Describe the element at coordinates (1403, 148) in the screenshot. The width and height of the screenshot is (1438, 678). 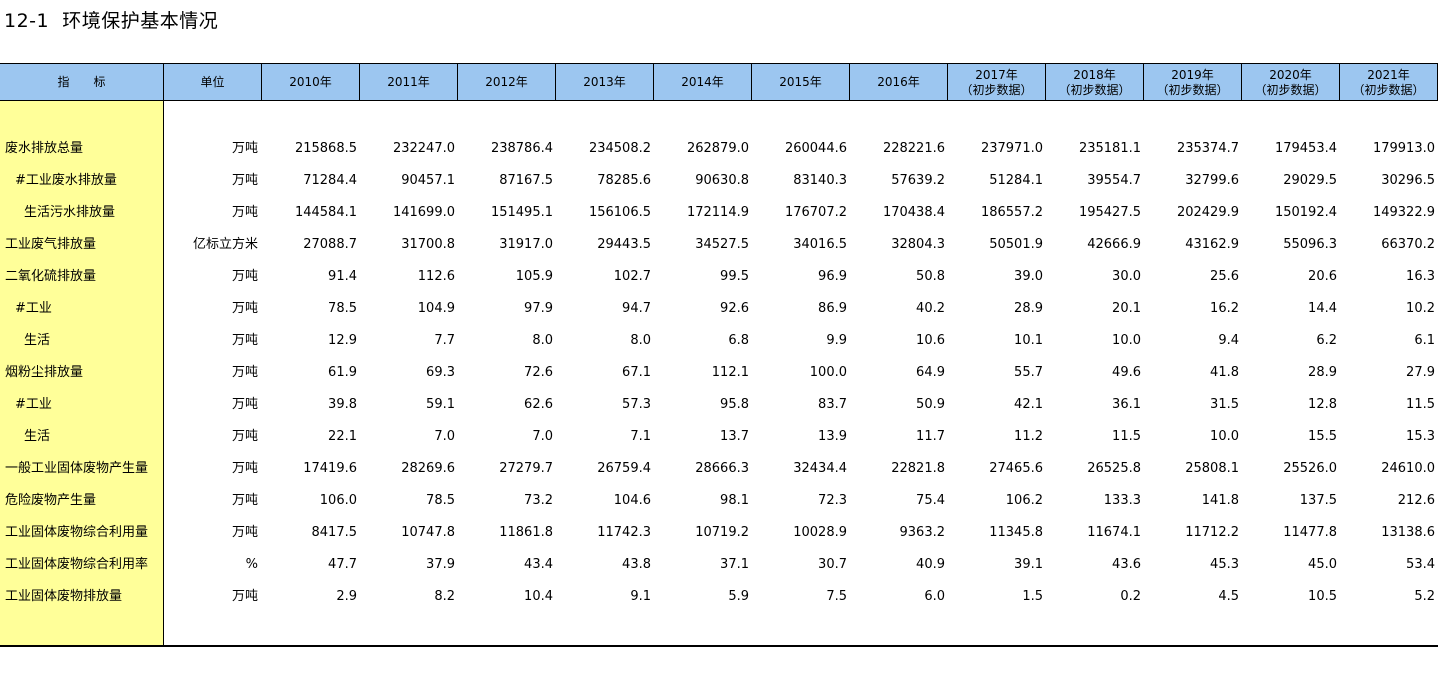
I see `row-value-cell: 179913.0` at that location.